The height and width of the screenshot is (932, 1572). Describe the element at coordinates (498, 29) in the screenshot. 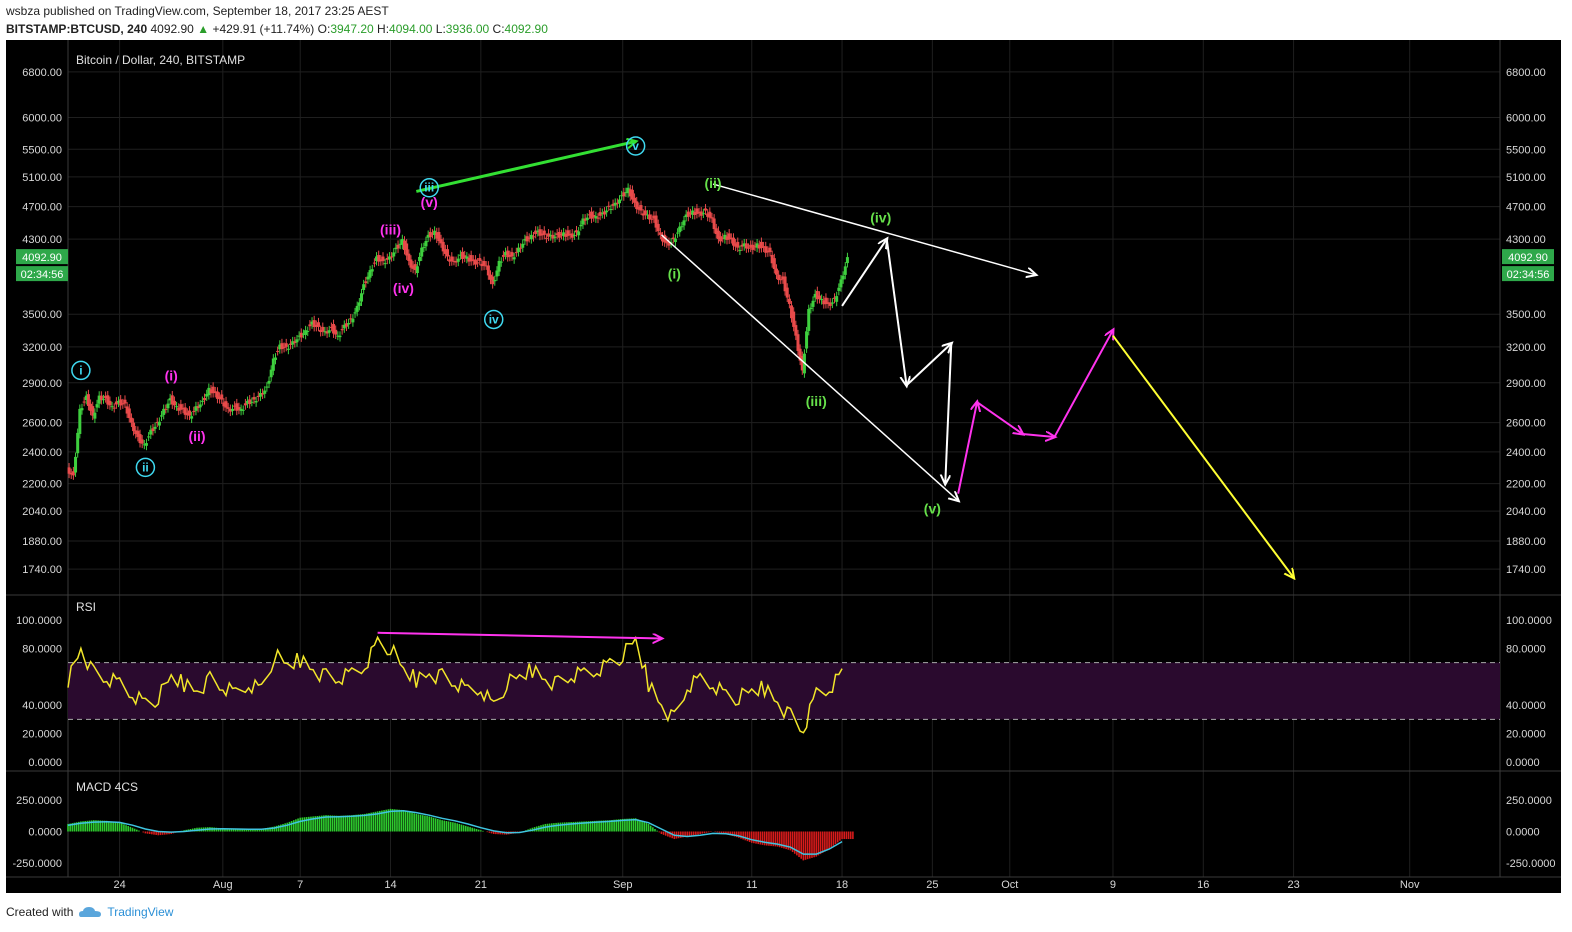

I see `close-label: C:` at that location.